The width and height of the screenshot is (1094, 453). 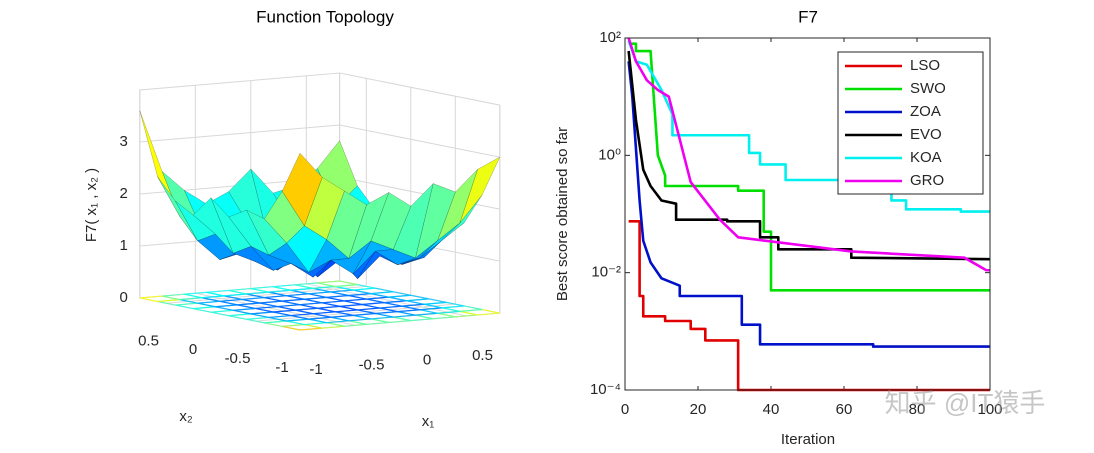 I want to click on legend-label: LSO, so click(x=925, y=65).